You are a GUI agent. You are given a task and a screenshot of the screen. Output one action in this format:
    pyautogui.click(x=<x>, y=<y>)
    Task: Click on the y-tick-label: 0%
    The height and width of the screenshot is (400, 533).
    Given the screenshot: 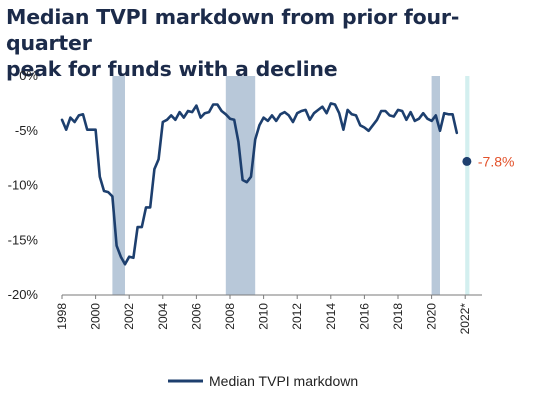 What is the action you would take?
    pyautogui.click(x=28, y=75)
    